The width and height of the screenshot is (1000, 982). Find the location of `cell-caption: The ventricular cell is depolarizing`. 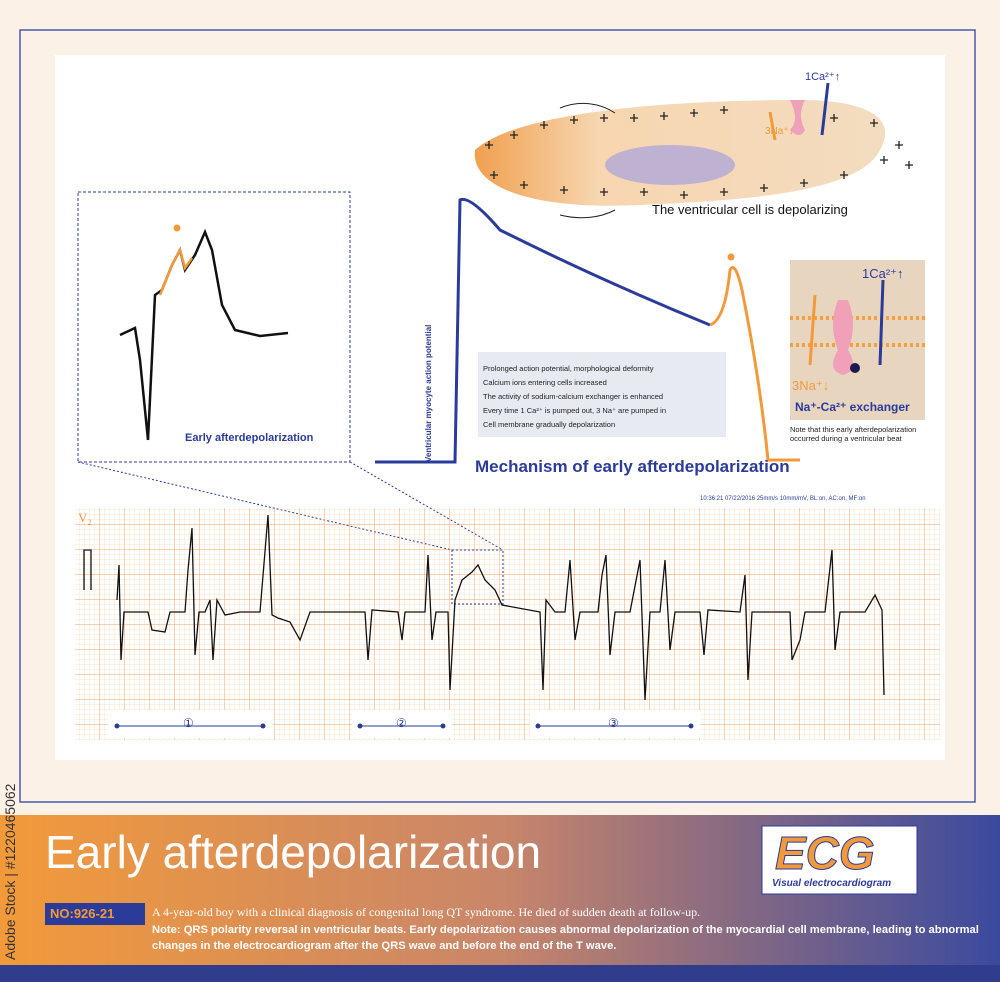

cell-caption: The ventricular cell is depolarizing is located at coordinates (750, 209).